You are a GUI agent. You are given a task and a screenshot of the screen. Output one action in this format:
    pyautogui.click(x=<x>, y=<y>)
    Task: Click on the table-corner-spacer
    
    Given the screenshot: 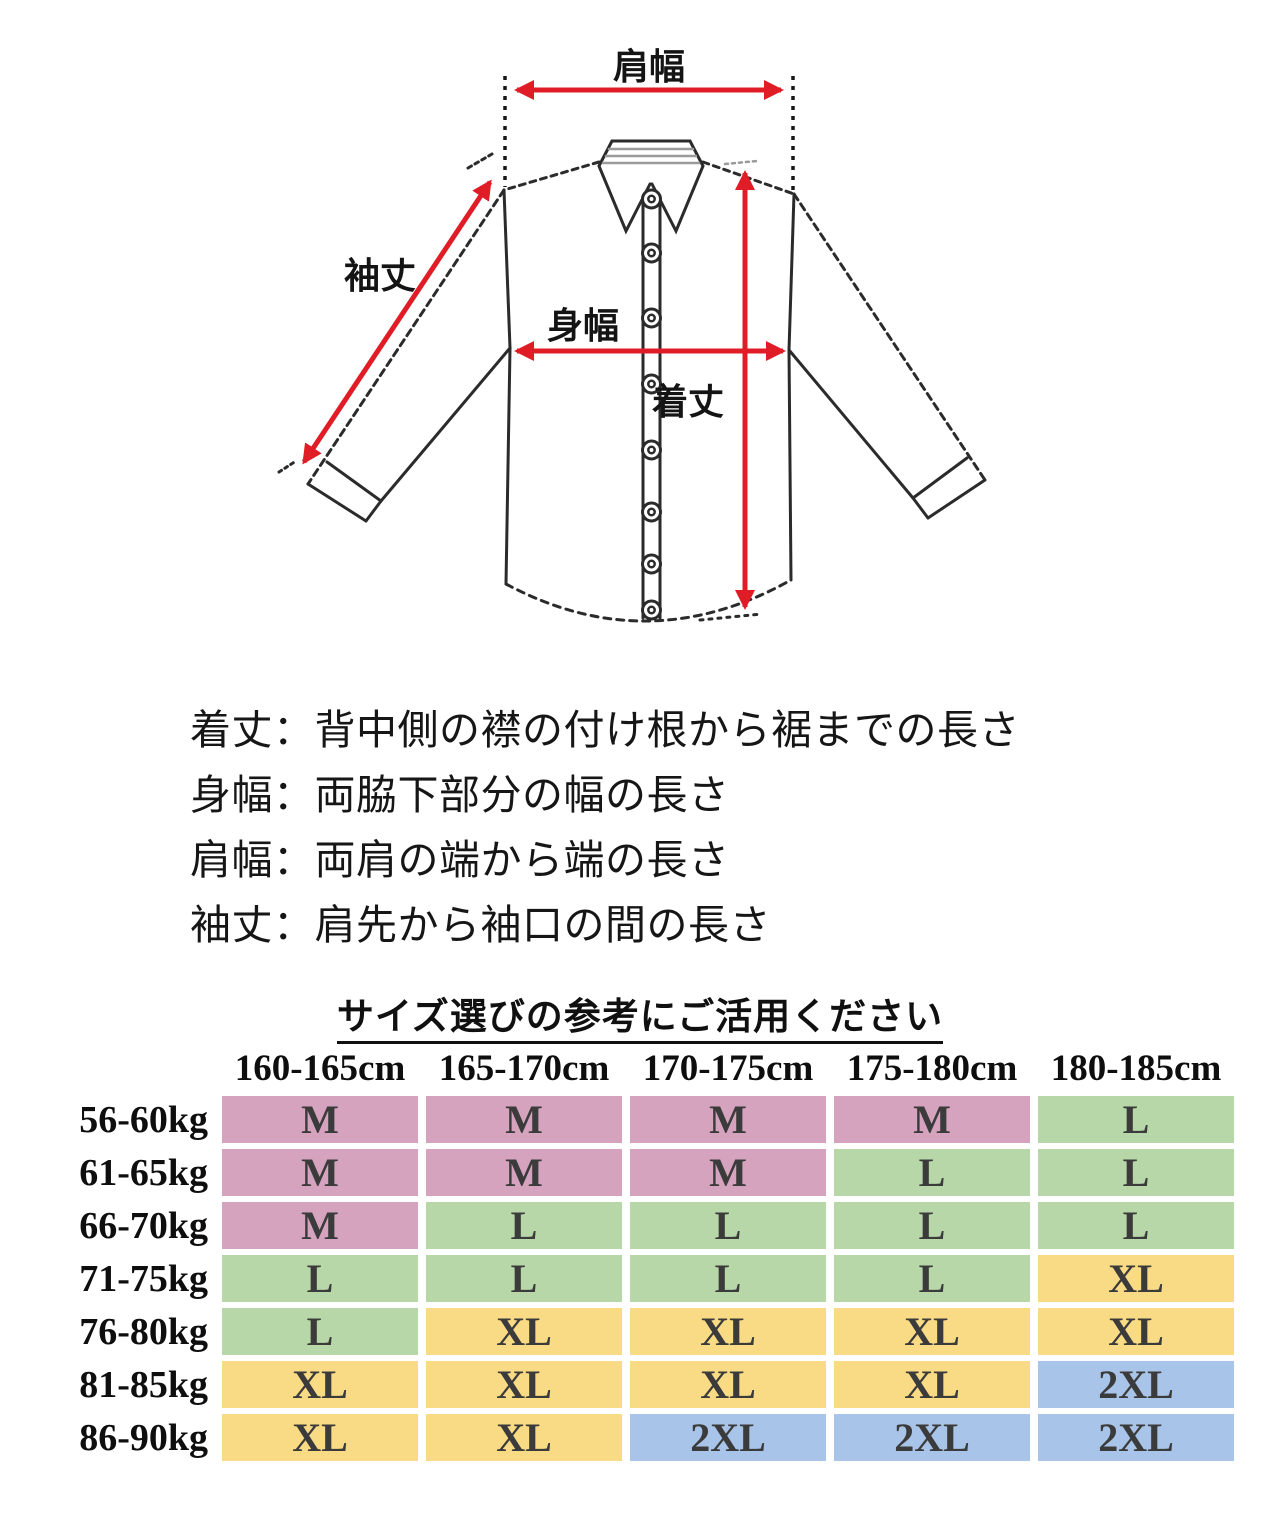 What is the action you would take?
    pyautogui.click(x=134, y=1068)
    